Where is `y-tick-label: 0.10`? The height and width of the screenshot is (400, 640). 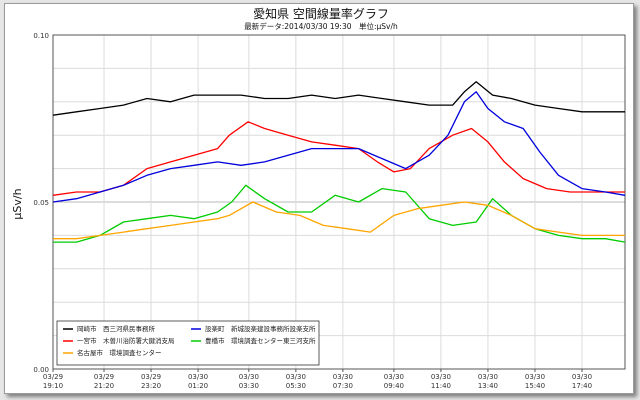
y-tick-label: 0.10 is located at coordinates (41, 36).